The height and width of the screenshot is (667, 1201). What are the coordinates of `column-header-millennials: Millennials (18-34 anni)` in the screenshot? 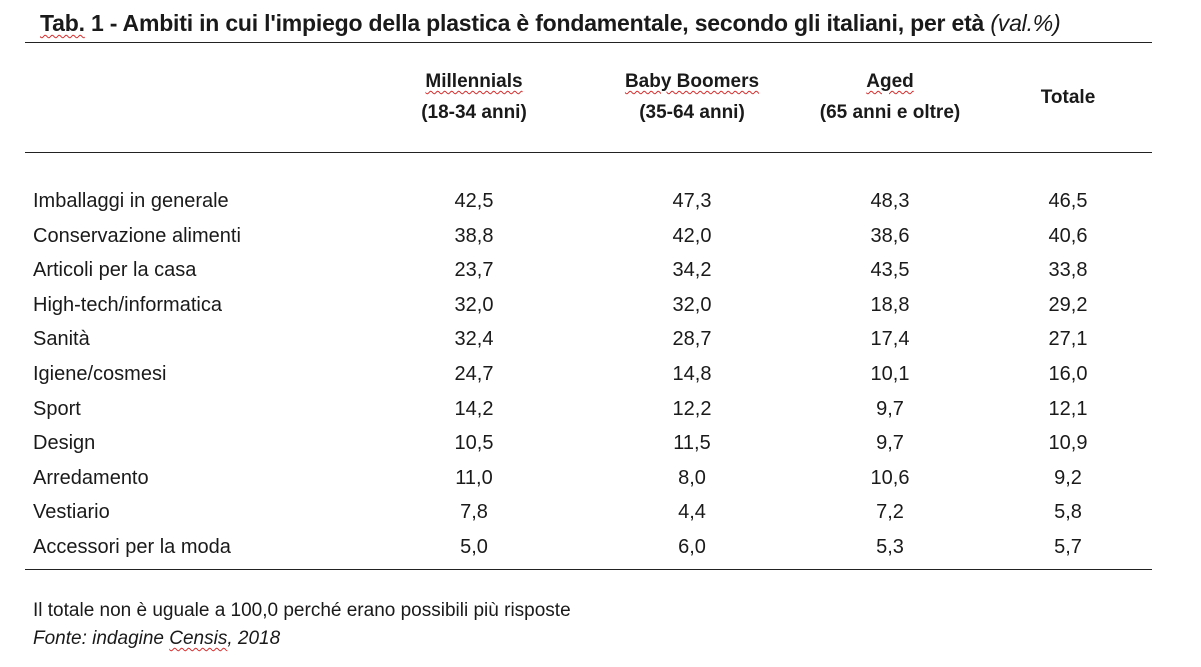 It's located at (474, 97).